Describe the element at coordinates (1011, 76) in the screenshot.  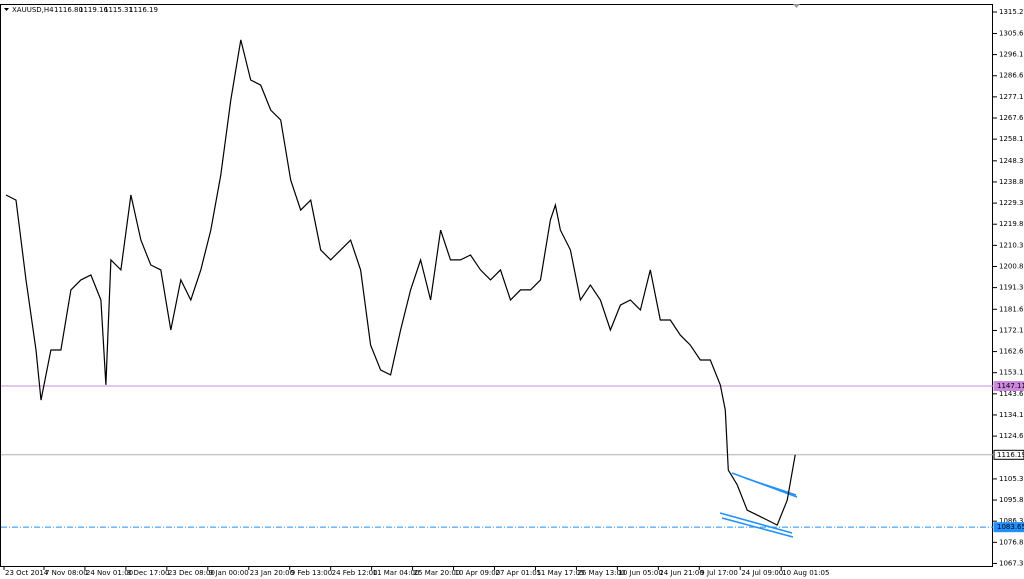
I see `y-tick-label: 1286.60` at that location.